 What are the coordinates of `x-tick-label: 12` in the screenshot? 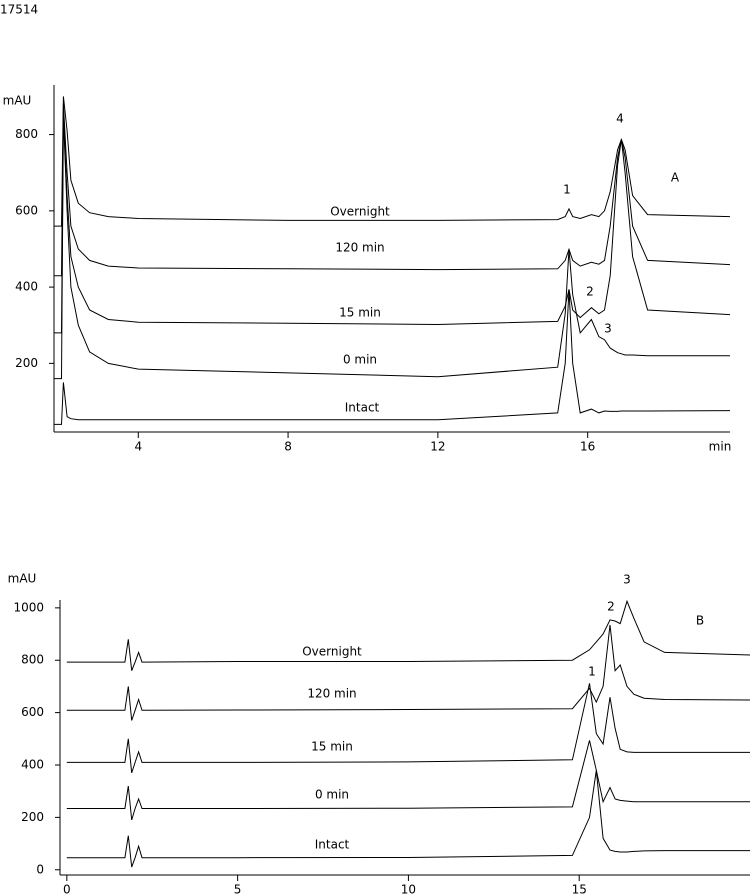 It's located at (437, 447).